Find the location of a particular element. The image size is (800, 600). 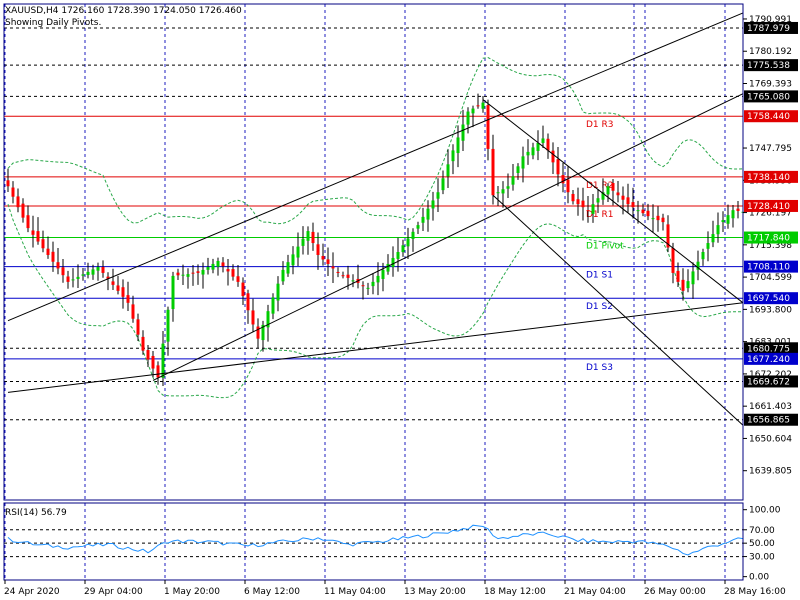

price-tag-label: 1738.140 is located at coordinates (768, 178).